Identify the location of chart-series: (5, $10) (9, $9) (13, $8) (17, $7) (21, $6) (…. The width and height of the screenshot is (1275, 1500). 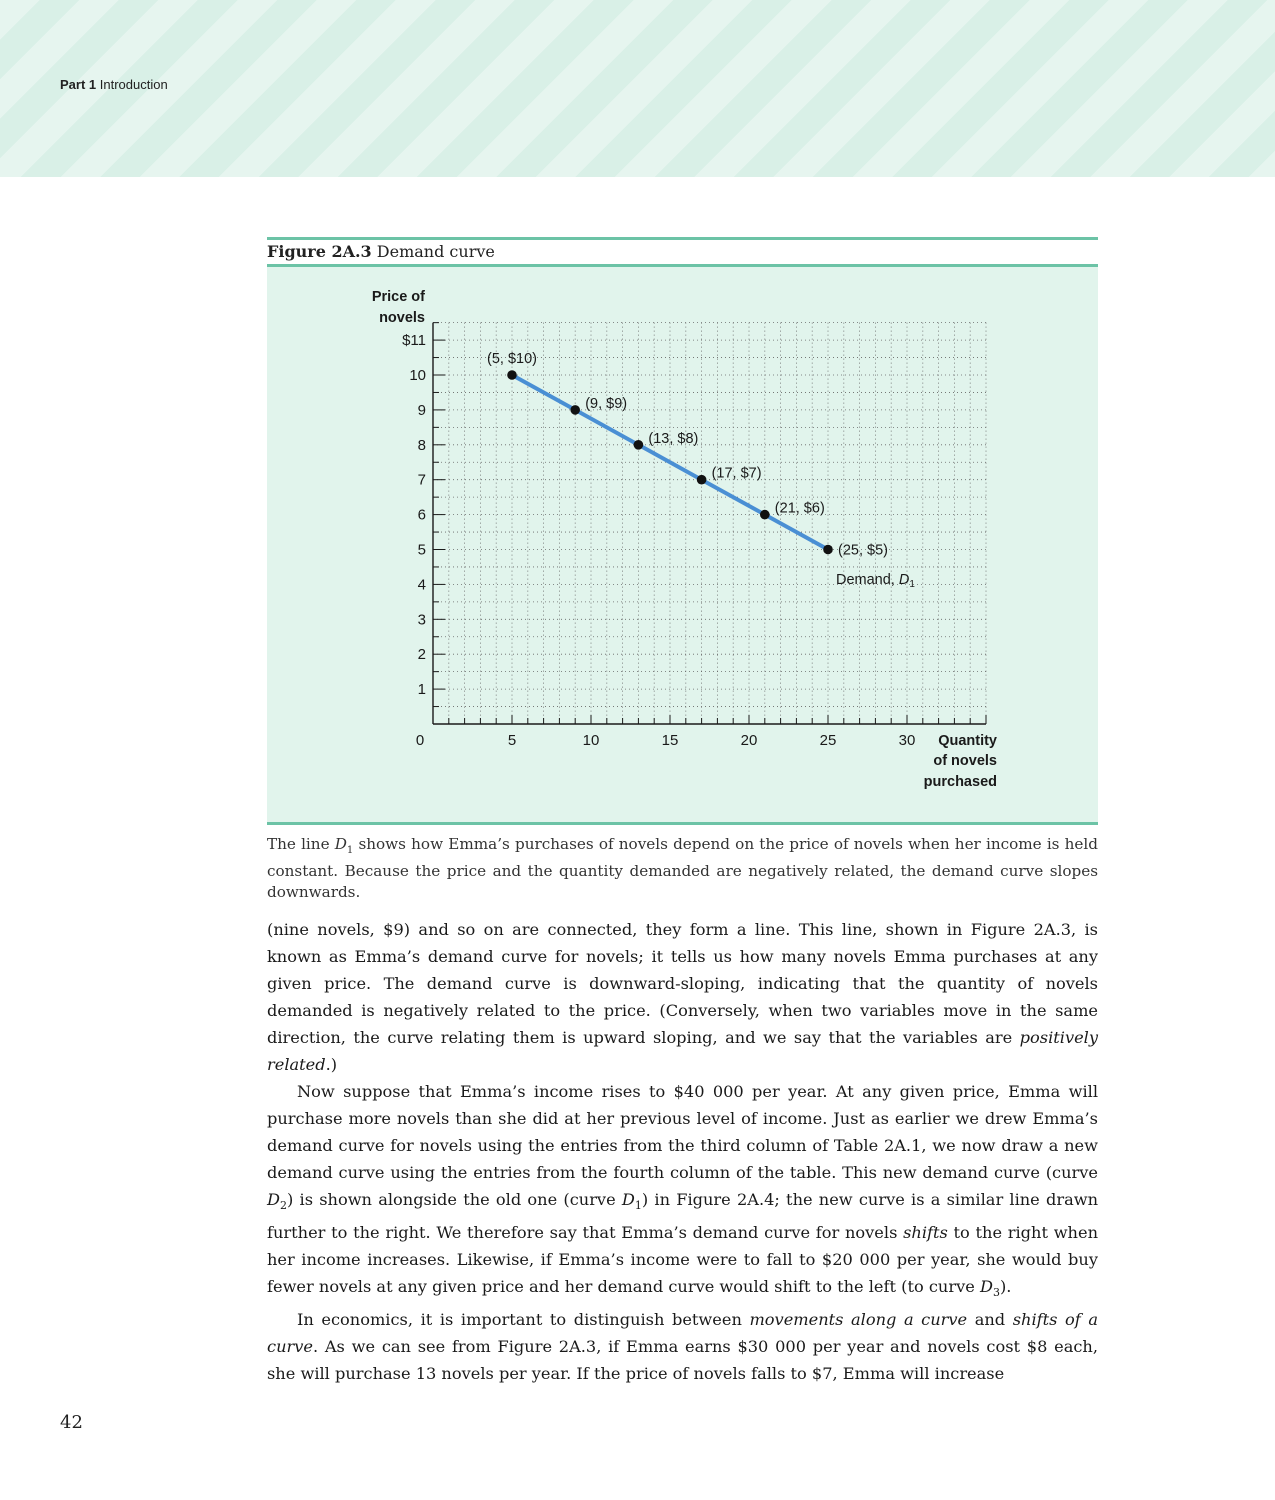
(687, 455).